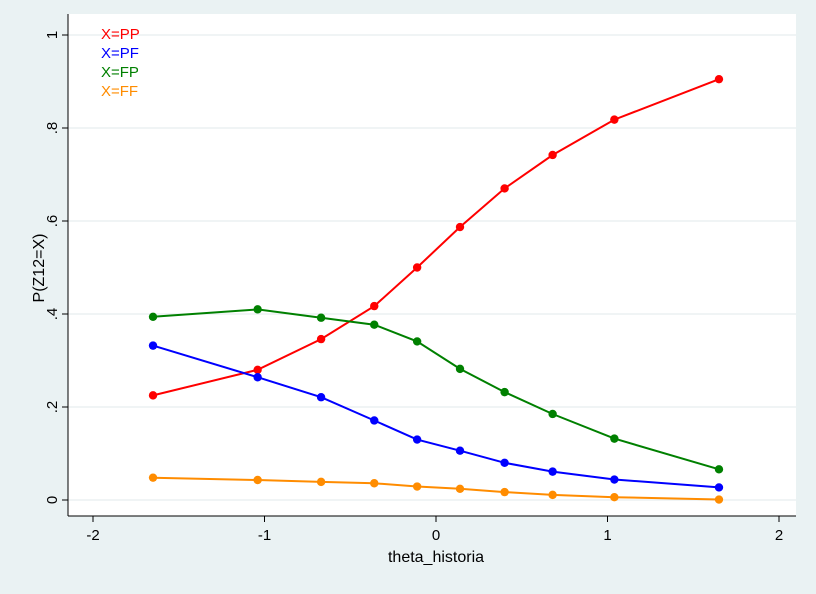  I want to click on y-axis-title: P(Z12=X), so click(39, 268).